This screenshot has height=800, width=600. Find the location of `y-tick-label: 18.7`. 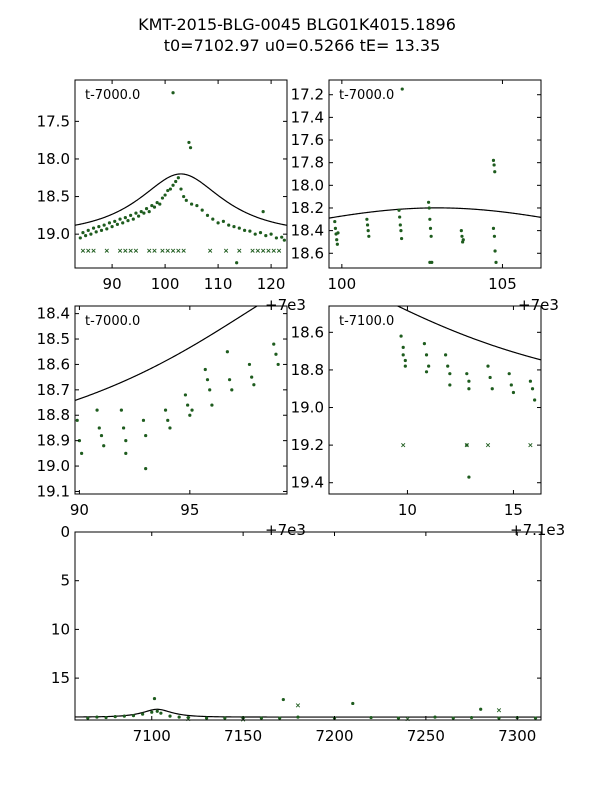

y-tick-label: 18.7 is located at coordinates (53, 390).